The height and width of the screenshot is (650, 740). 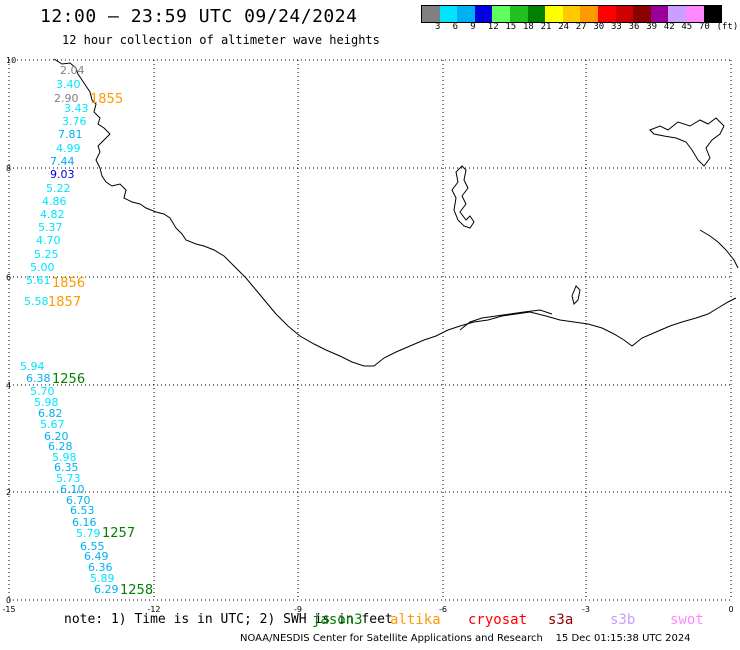 What do you see at coordinates (8, 385) in the screenshot?
I see `y-tick-label: 4` at bounding box center [8, 385].